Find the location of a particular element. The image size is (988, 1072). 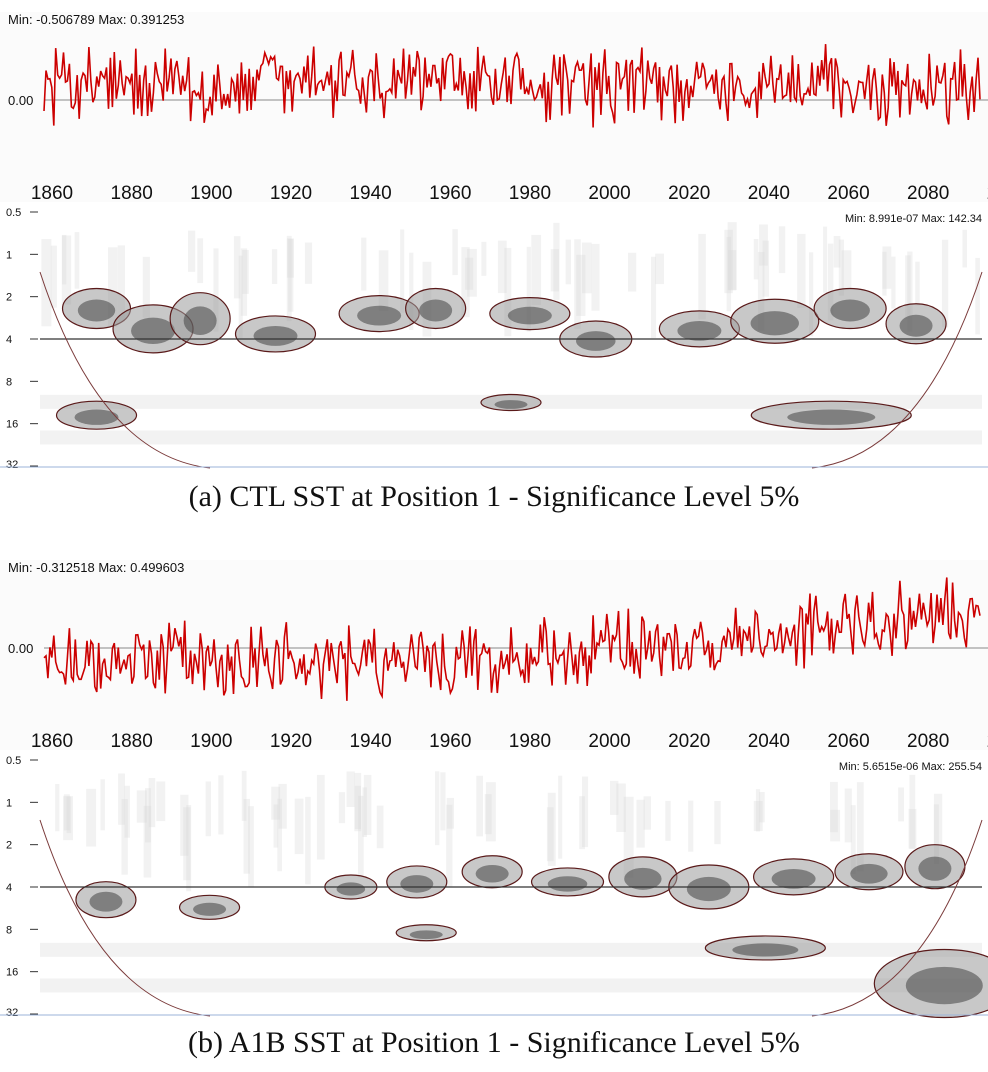

y-tick-label: 8 is located at coordinates (9, 930).